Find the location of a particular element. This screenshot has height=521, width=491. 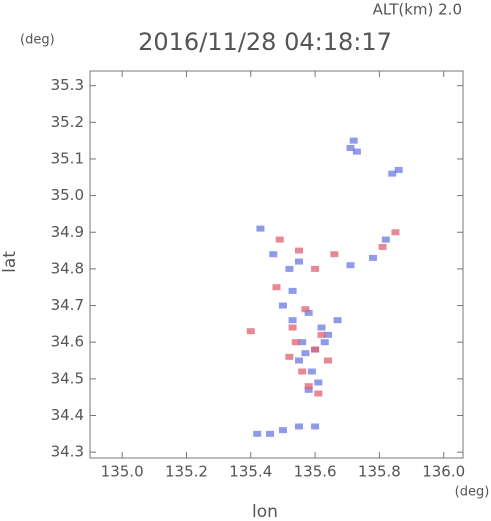

y-tick-label: 34.3 is located at coordinates (67, 452).